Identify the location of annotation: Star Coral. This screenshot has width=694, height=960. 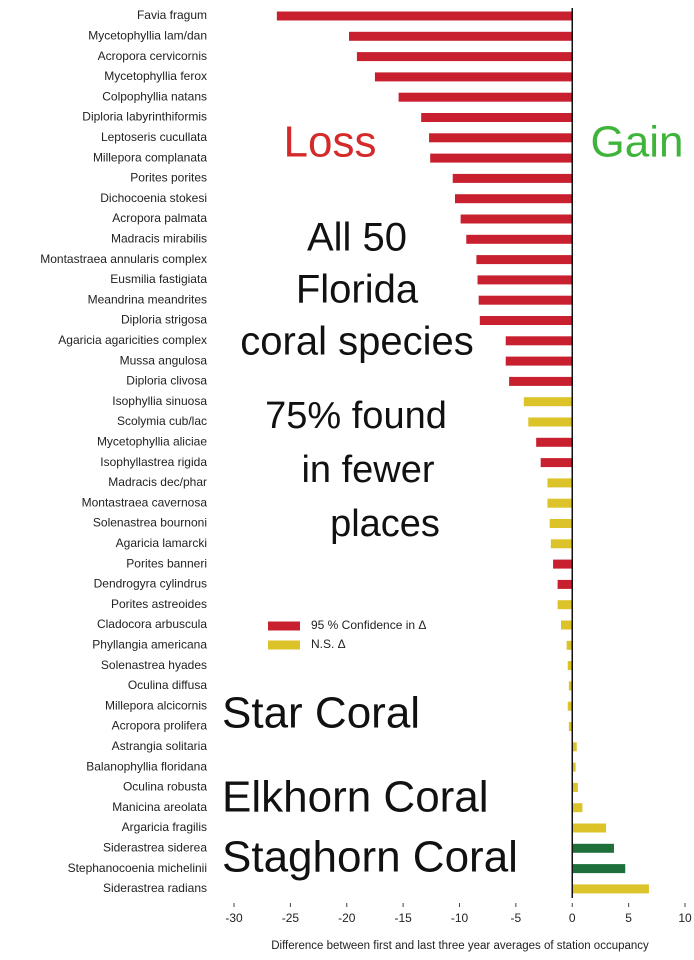
(321, 713).